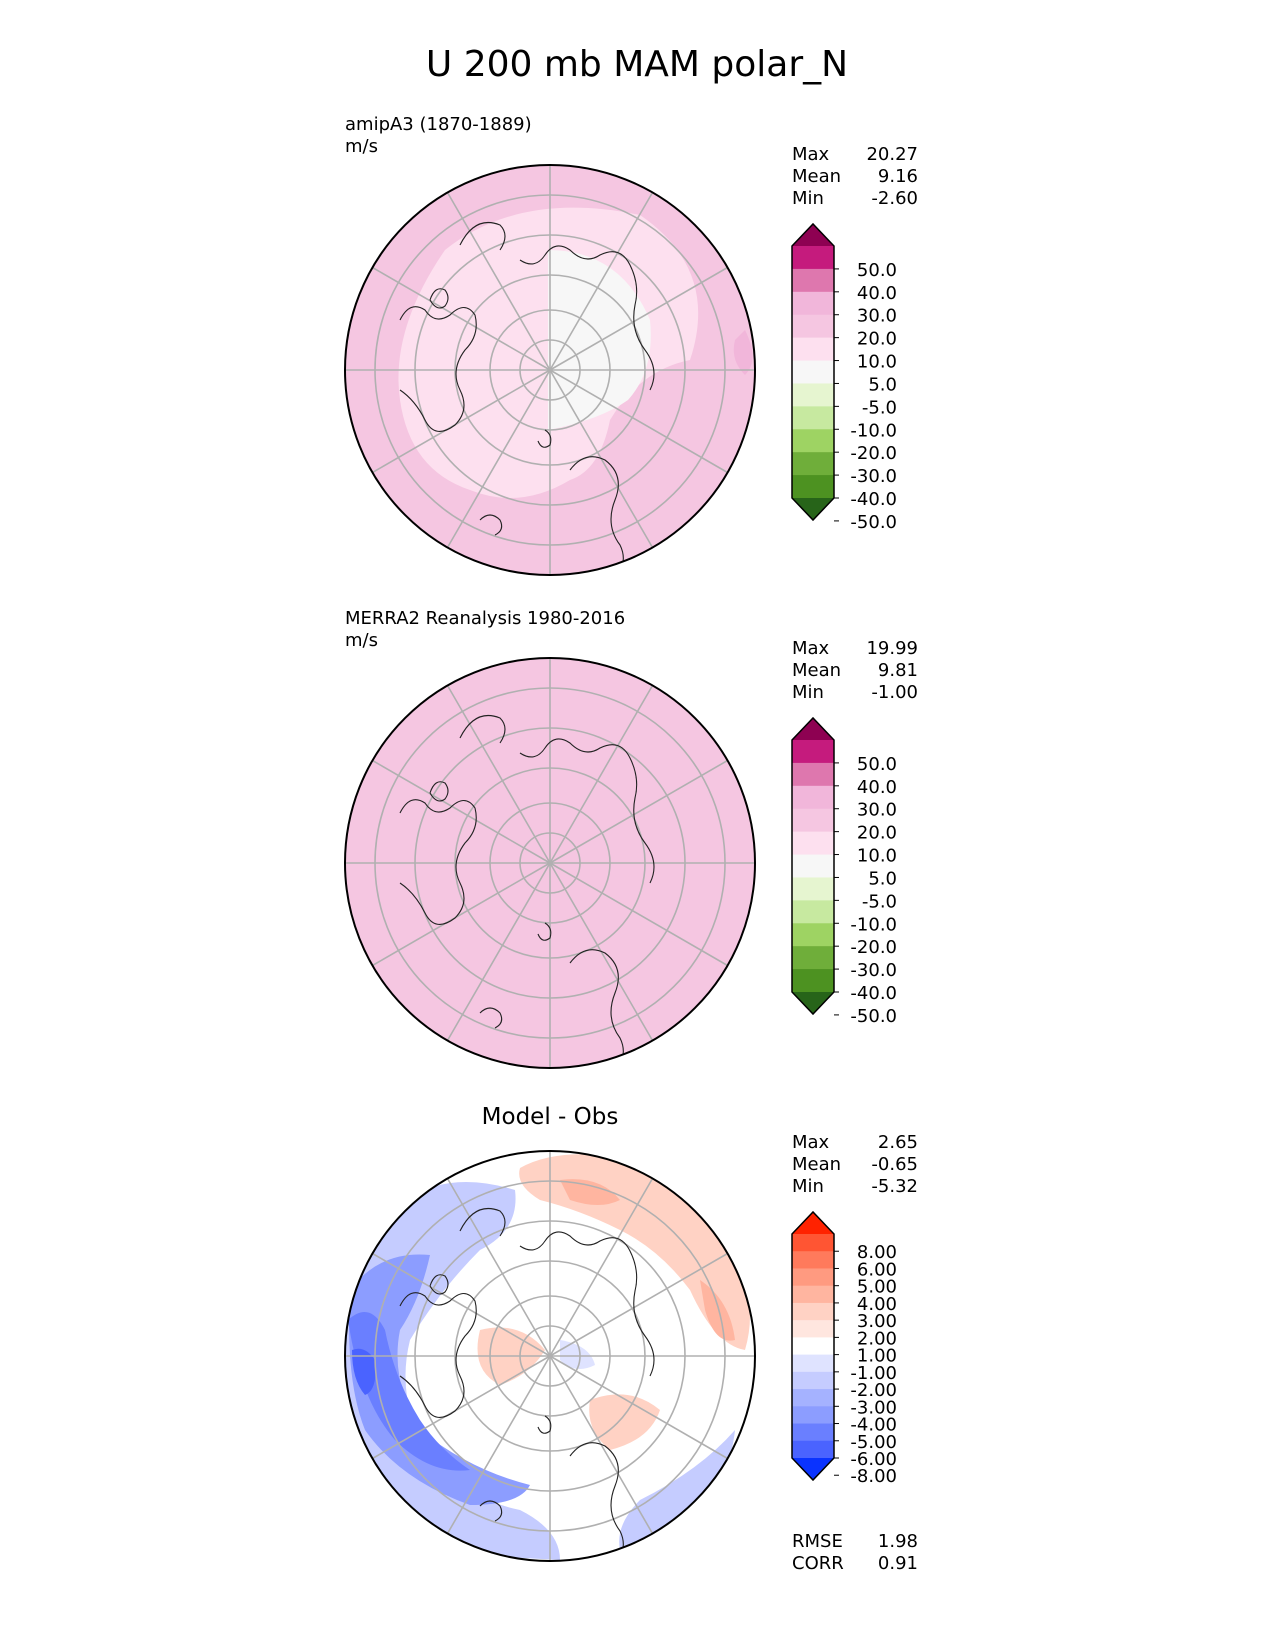 The width and height of the screenshot is (1275, 1650). What do you see at coordinates (898, 176) in the screenshot?
I see `stat-value: 9.16` at bounding box center [898, 176].